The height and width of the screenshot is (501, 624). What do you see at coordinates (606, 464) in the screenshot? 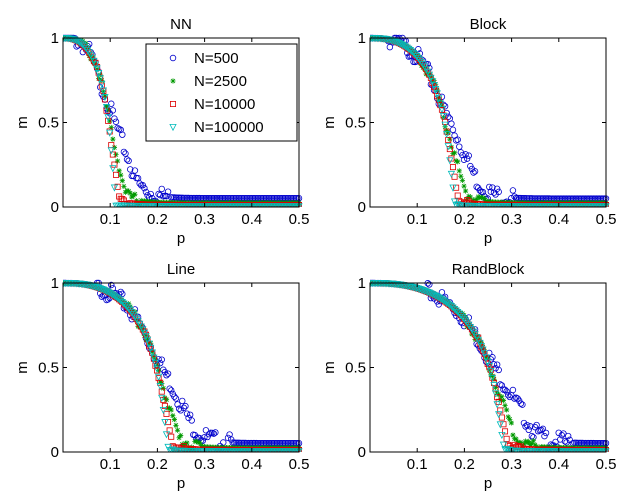
I see `x-tick-label: 0.5` at bounding box center [606, 464].